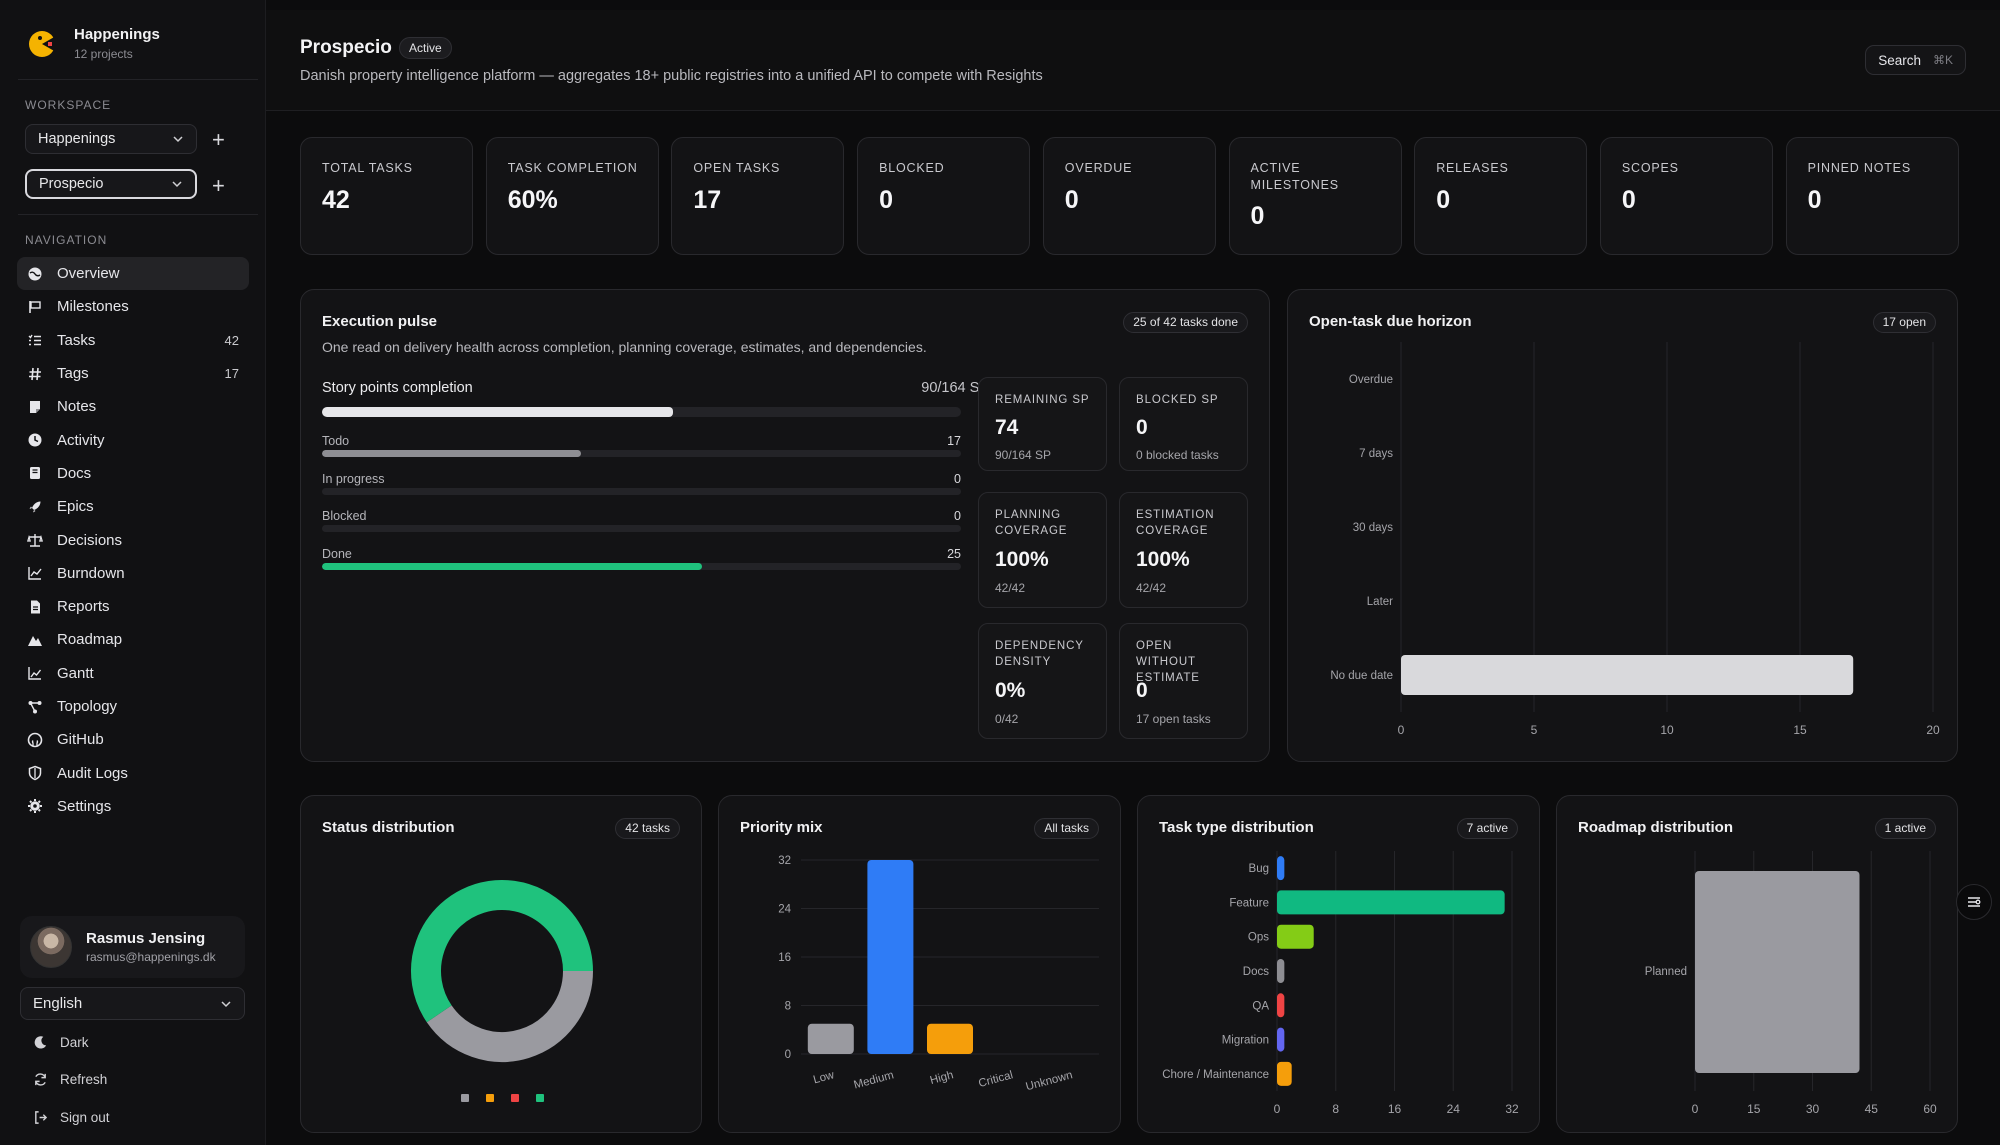 The image size is (2000, 1145). What do you see at coordinates (133, 673) in the screenshot?
I see `sidebar-item-gantt: Gantt` at bounding box center [133, 673].